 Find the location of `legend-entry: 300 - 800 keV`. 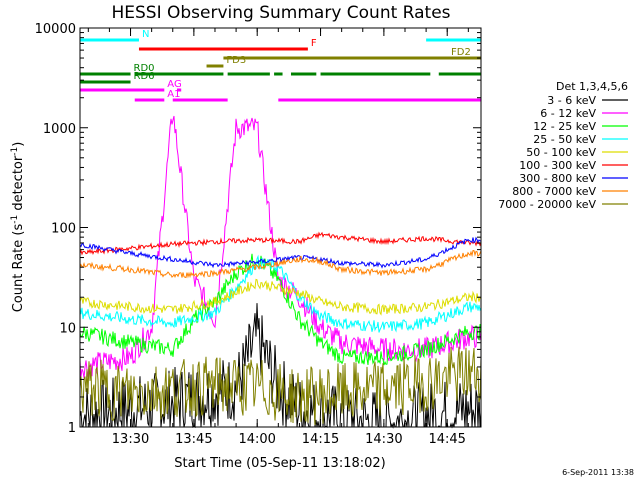

legend-entry: 300 - 800 keV is located at coordinates (557, 178).